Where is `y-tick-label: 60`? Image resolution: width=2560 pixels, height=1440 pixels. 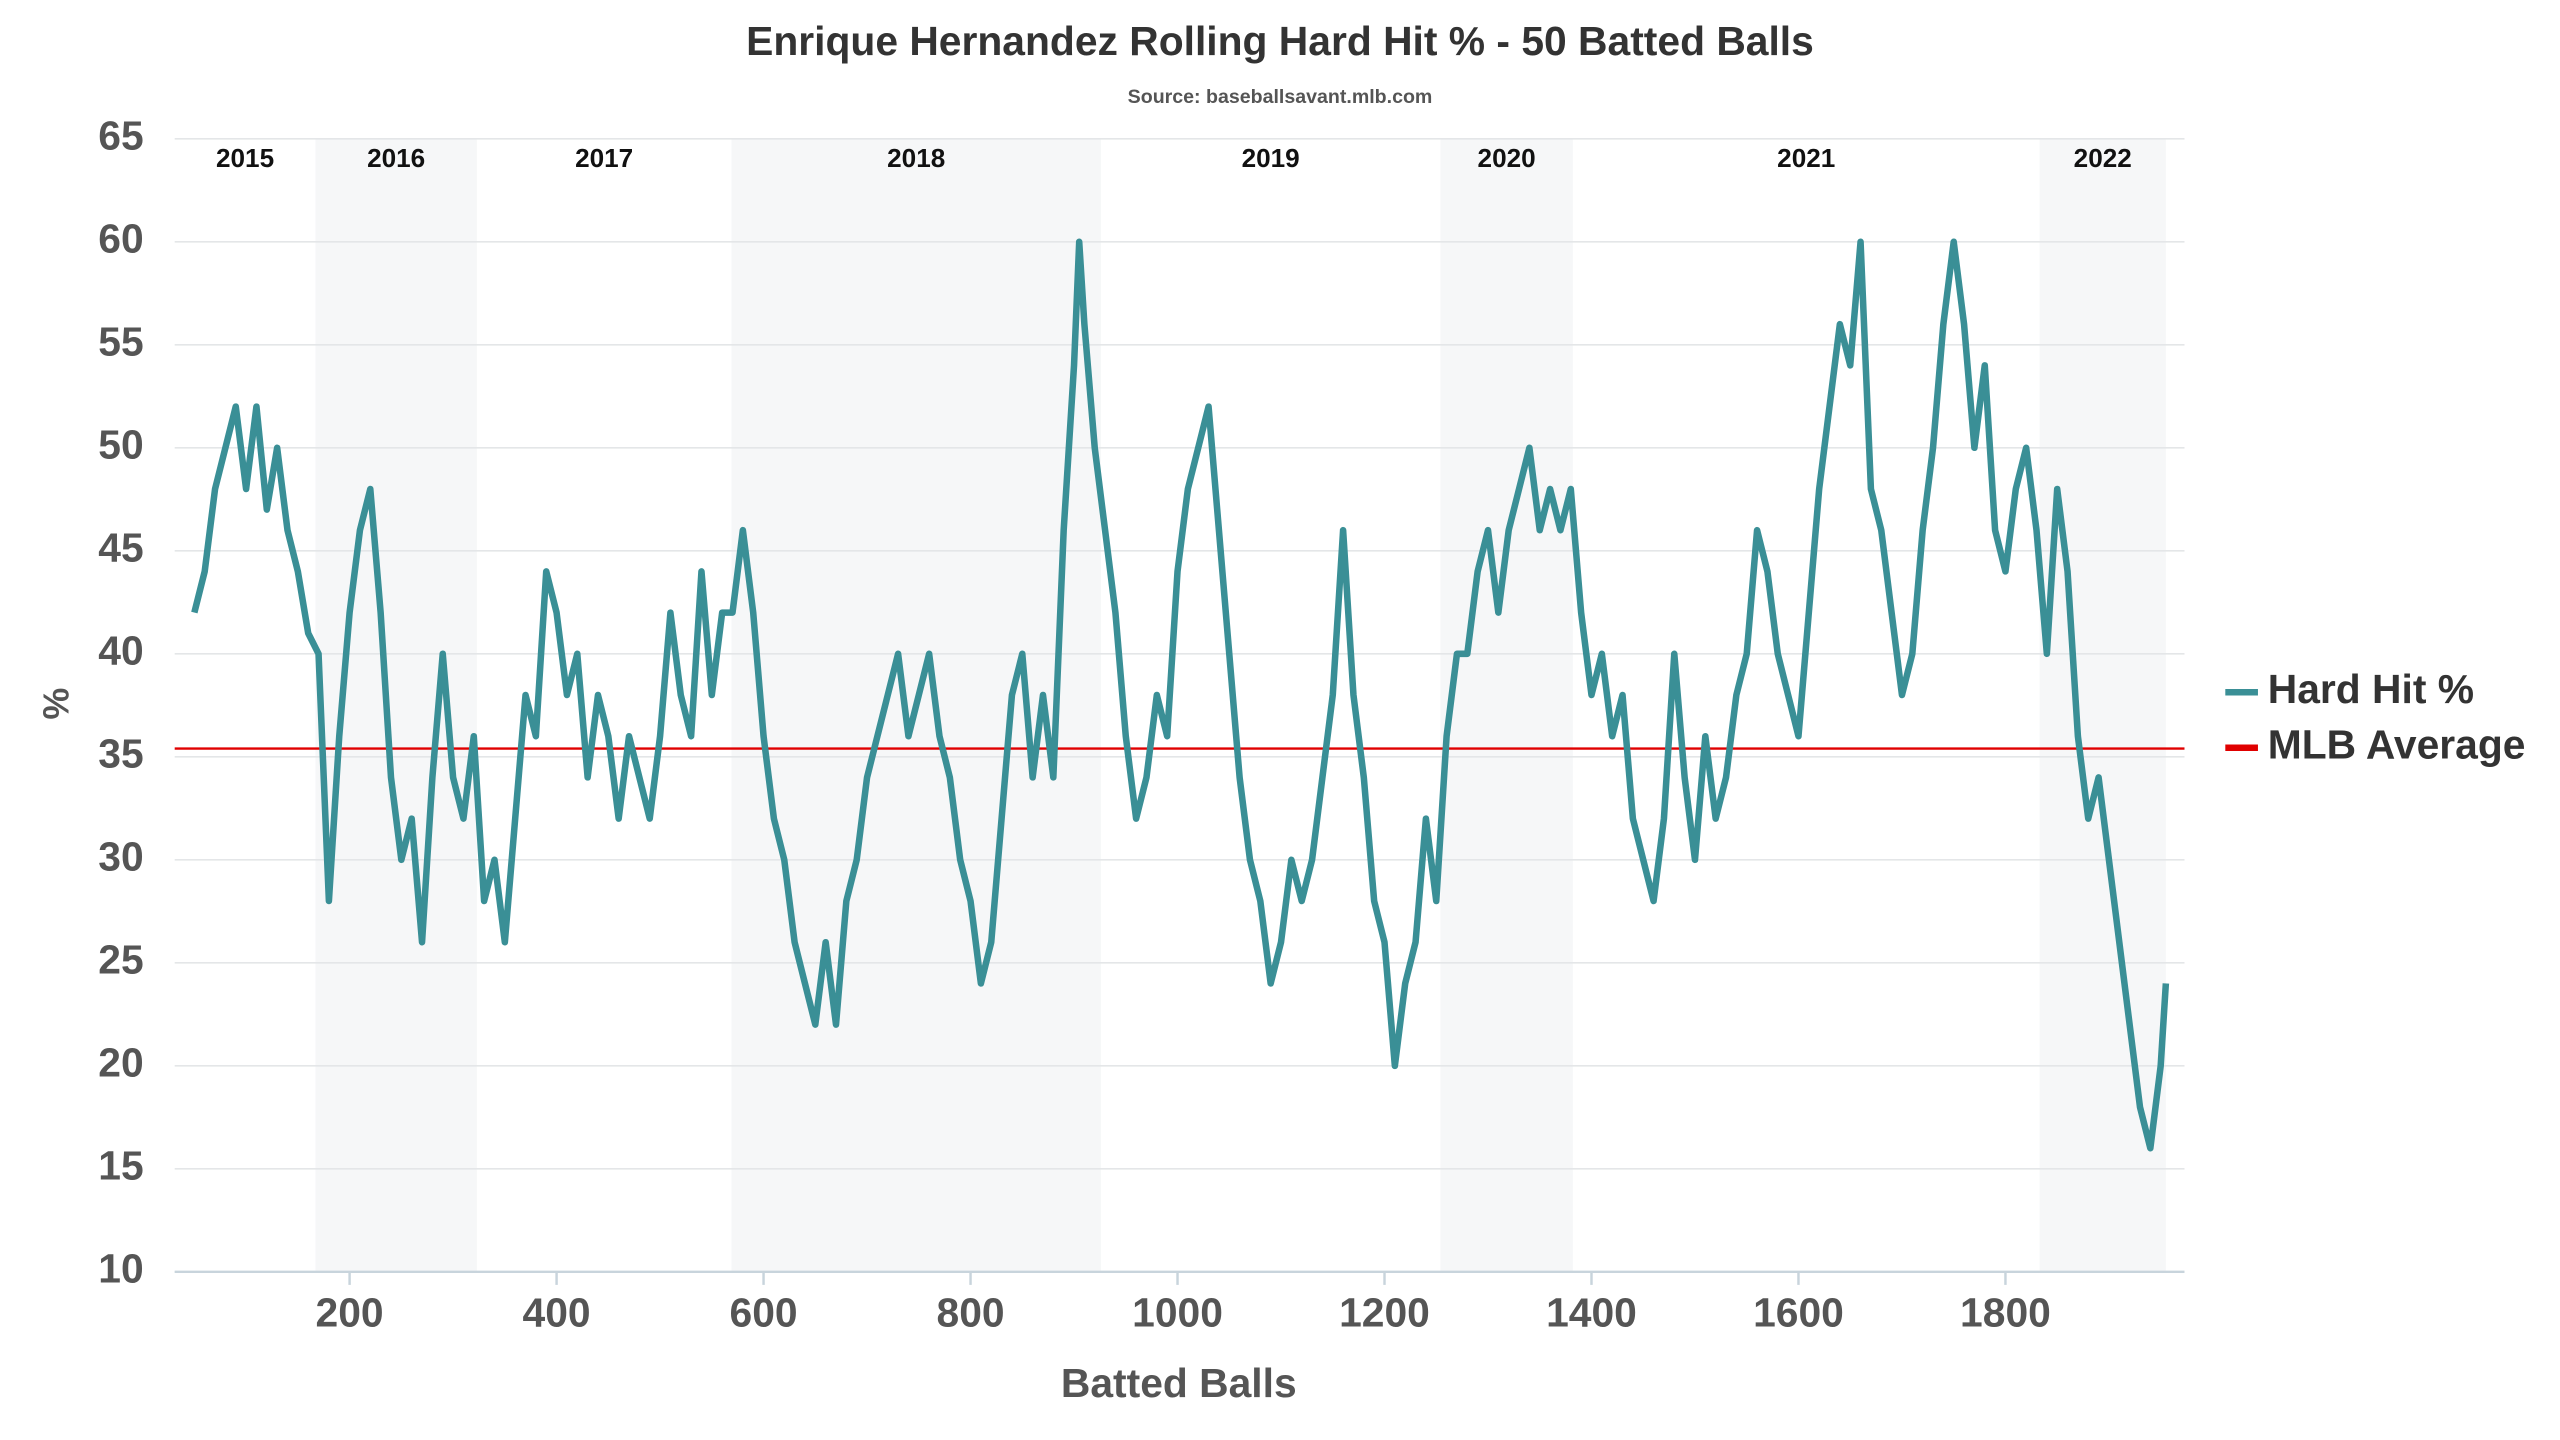
y-tick-label: 60 is located at coordinates (120, 239).